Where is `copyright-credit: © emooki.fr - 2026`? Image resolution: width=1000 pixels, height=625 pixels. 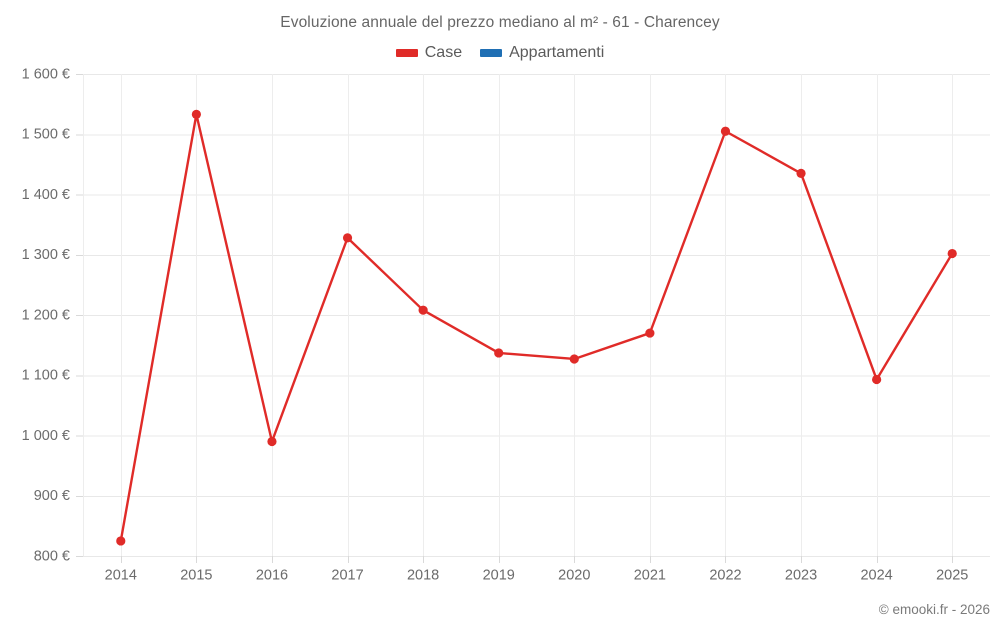
copyright-credit: © emooki.fr - 2026 is located at coordinates (934, 609).